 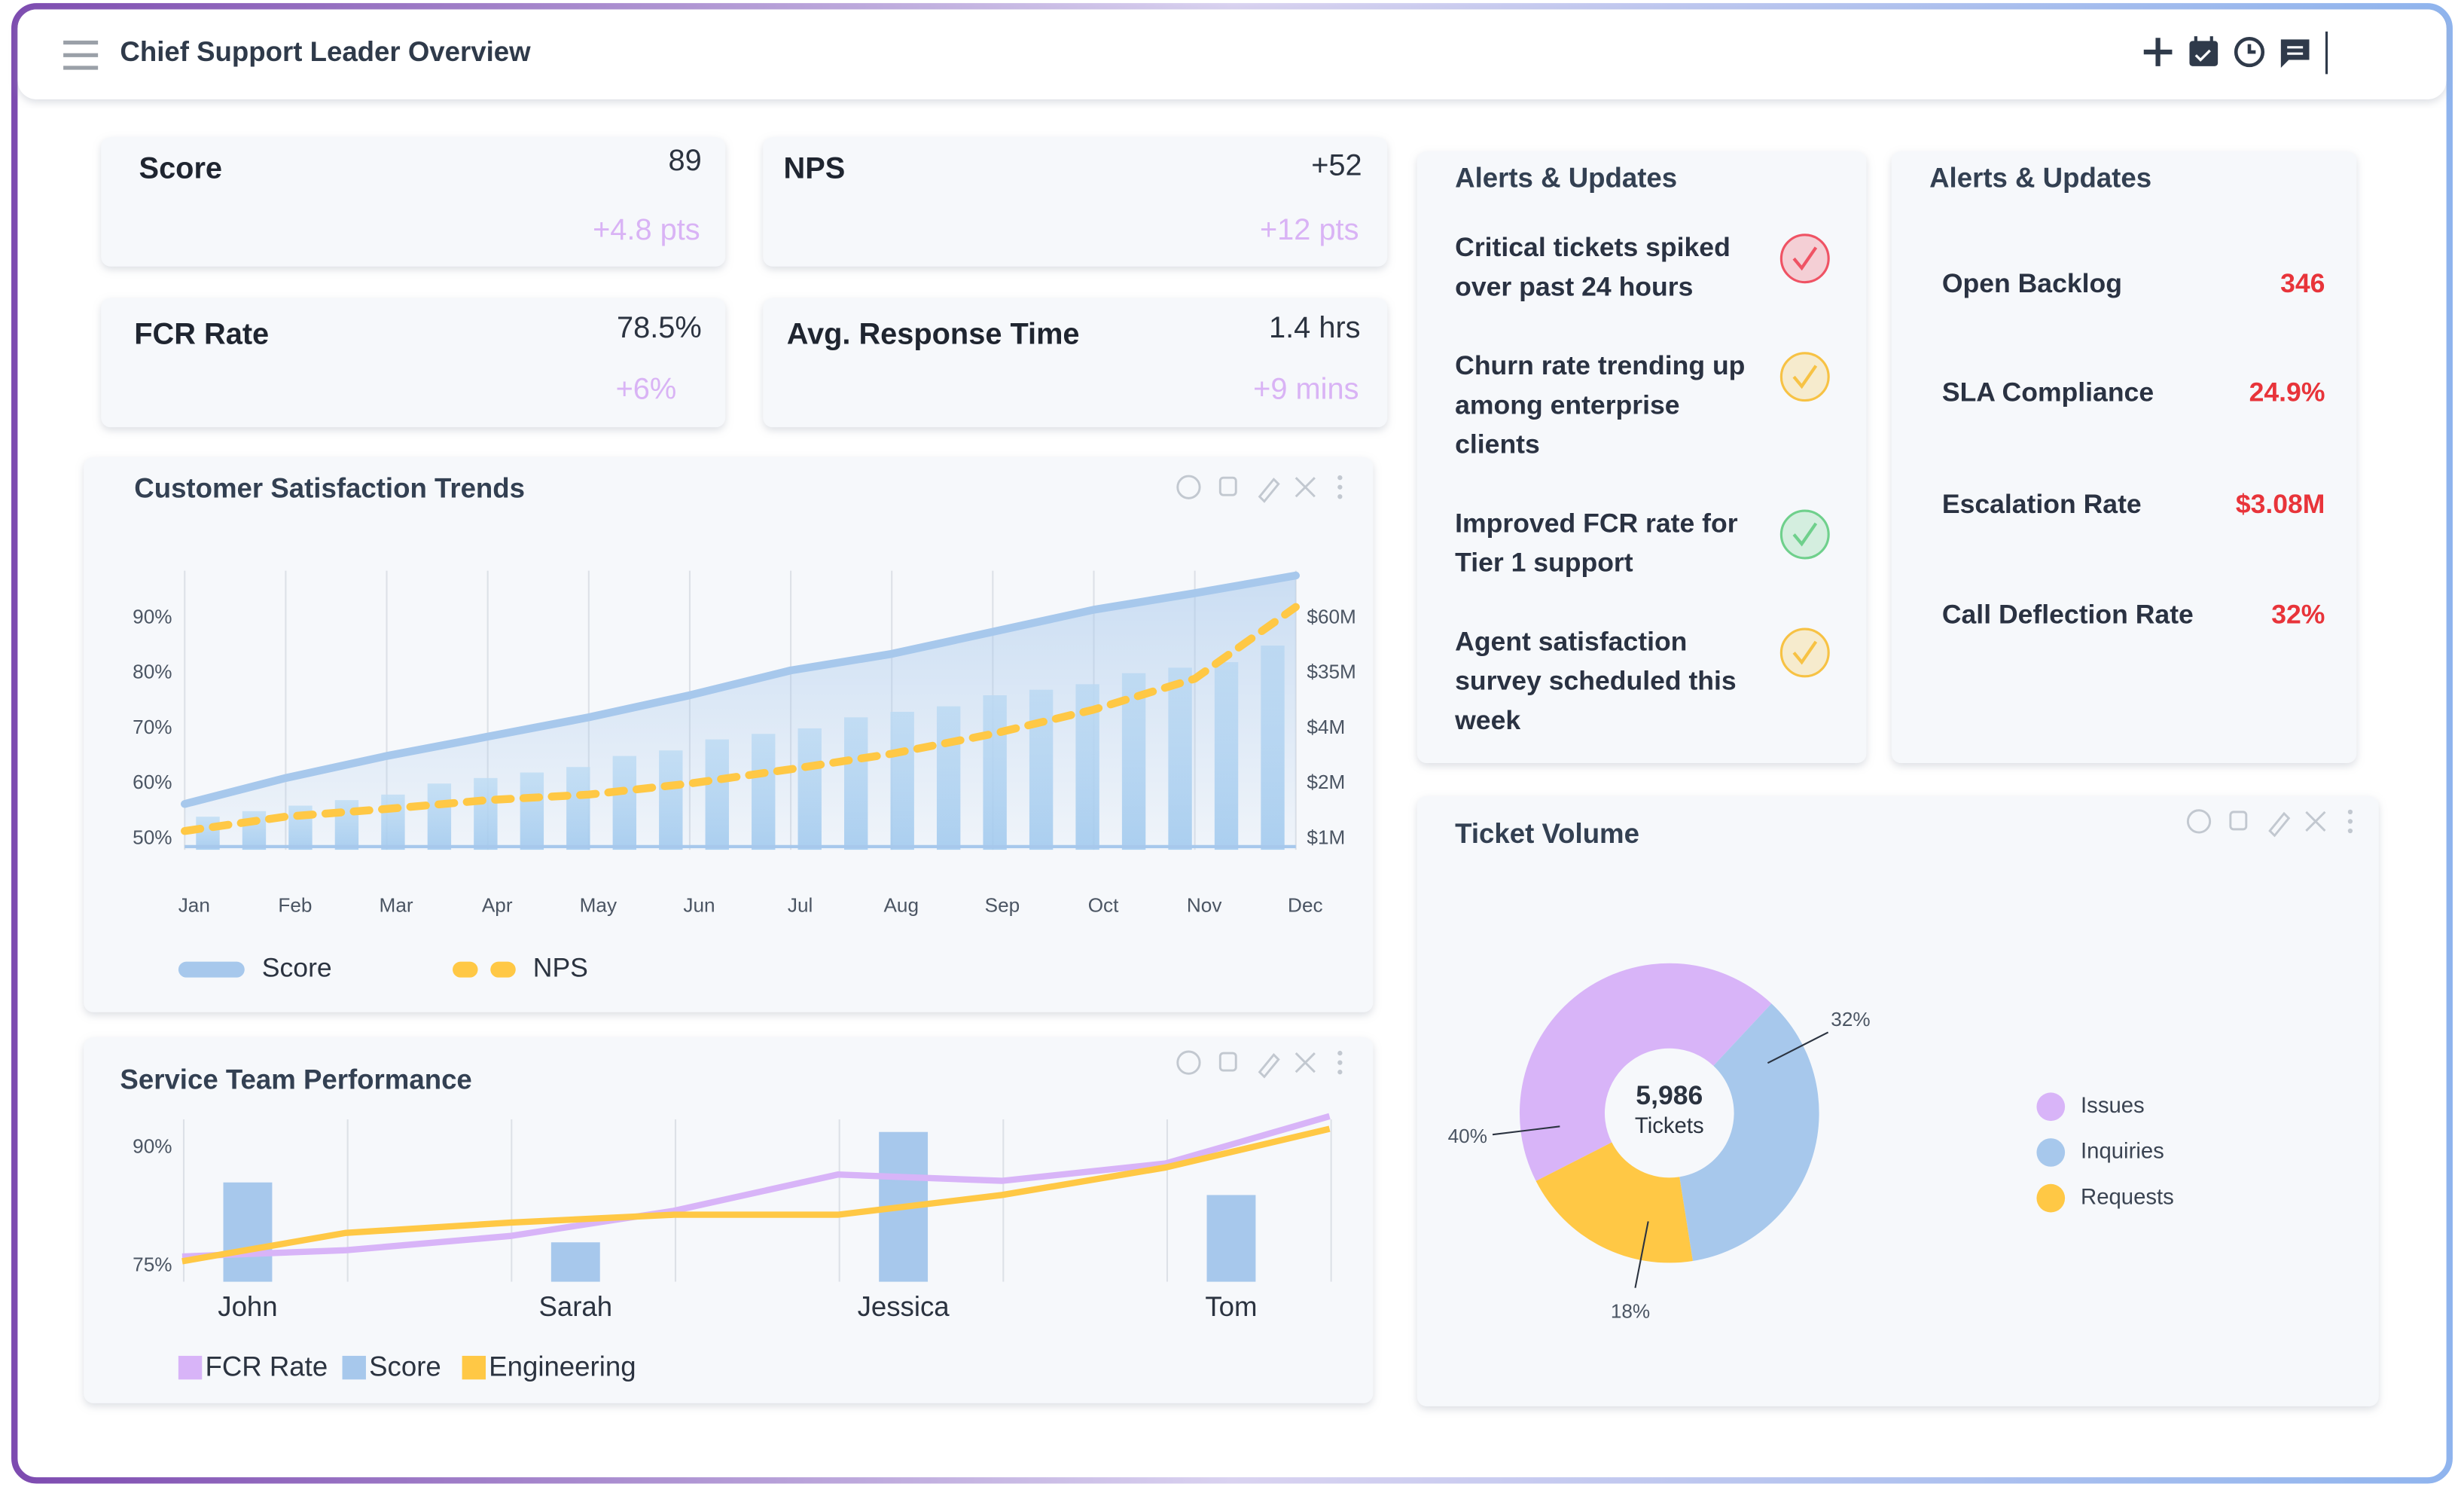 What do you see at coordinates (1571, 641) in the screenshot?
I see `alert-text: Agent satisfaction` at bounding box center [1571, 641].